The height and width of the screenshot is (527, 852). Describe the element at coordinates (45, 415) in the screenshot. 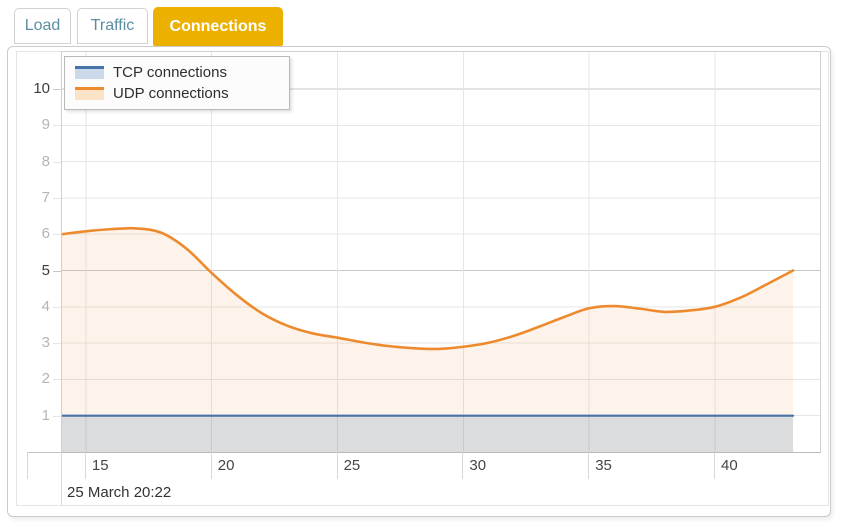

I see `y-tick-label: 1` at that location.